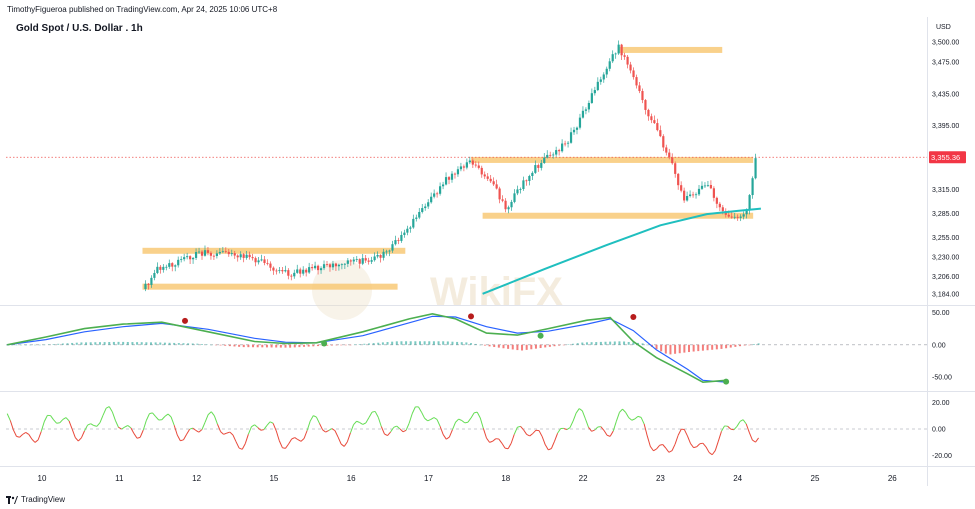  I want to click on price-axis-tick-label: 3,285.00, so click(945, 214).